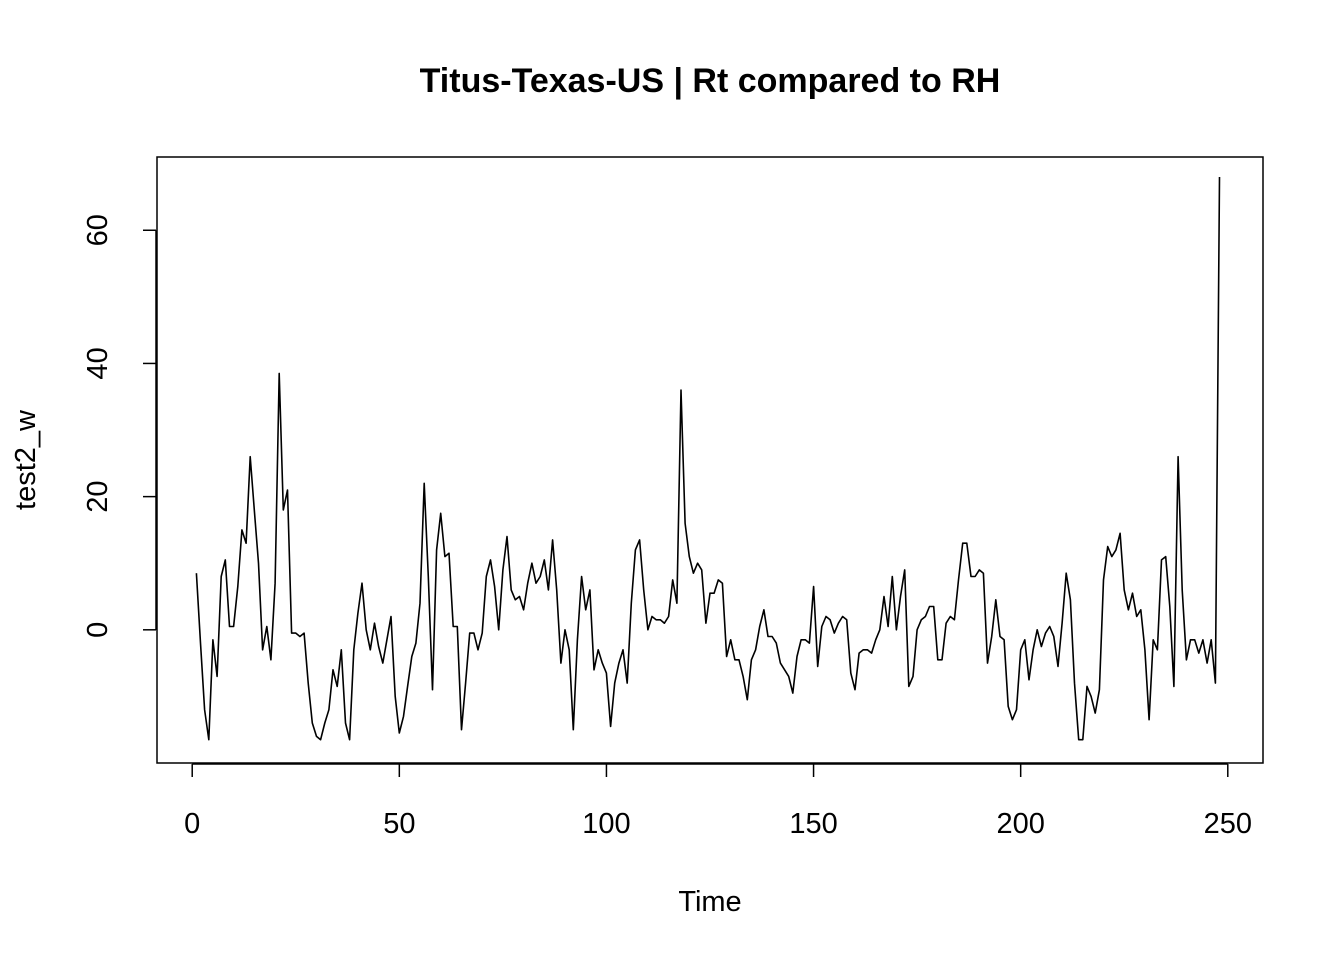  What do you see at coordinates (98, 230) in the screenshot?
I see `y-tick-label: 60` at bounding box center [98, 230].